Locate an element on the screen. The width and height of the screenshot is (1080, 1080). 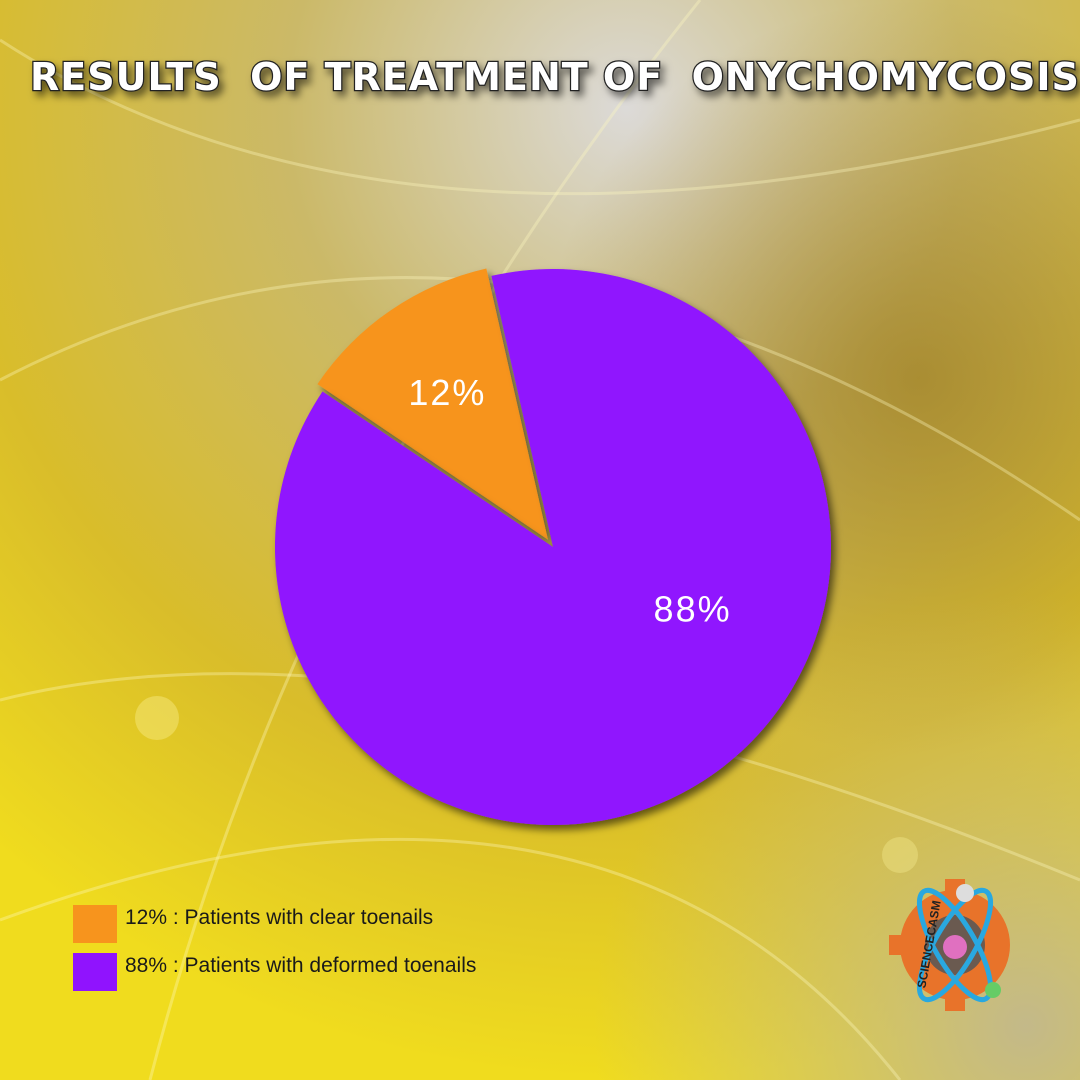
legend-label: 12% : Patients with clear toenails is located at coordinates (279, 917).